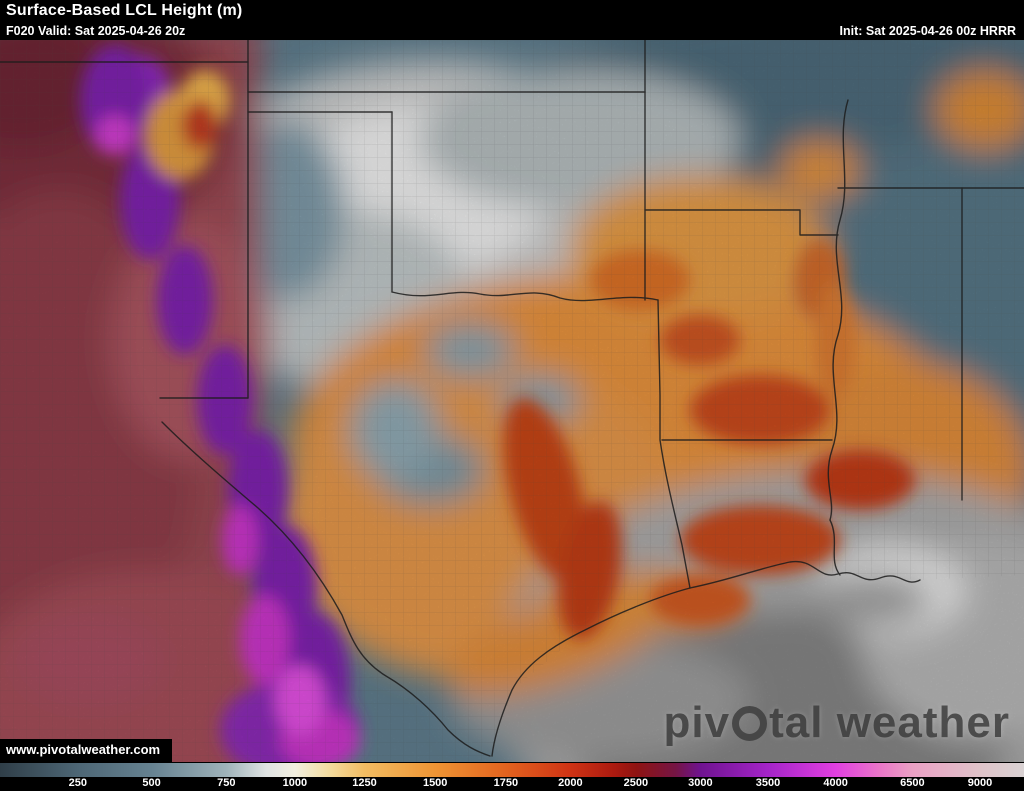  Describe the element at coordinates (151, 783) in the screenshot. I see `colorbar-tick-500: 500` at that location.